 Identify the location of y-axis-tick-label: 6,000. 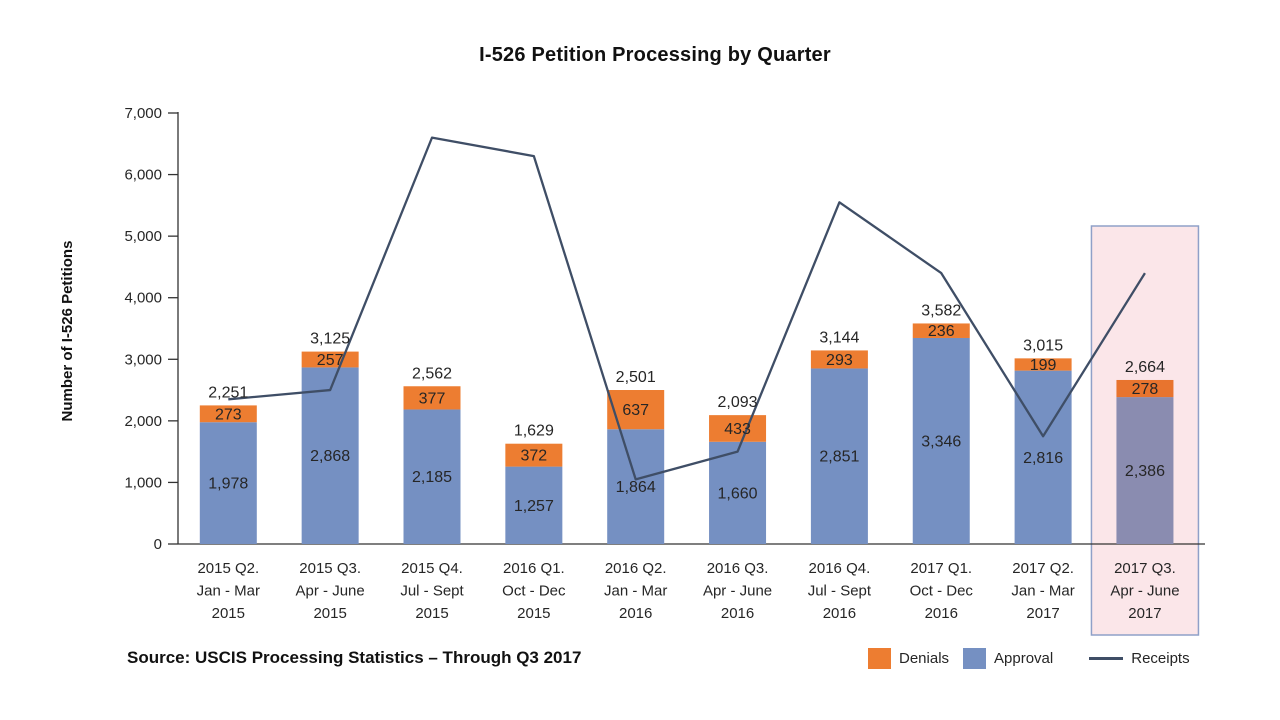
(143, 175).